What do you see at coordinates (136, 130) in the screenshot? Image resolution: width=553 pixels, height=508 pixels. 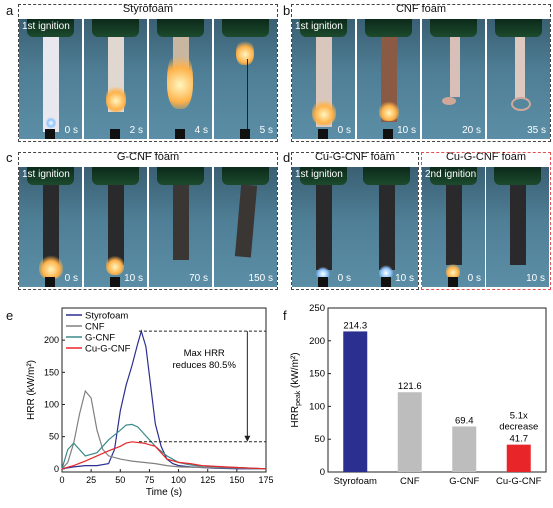 I see `time-label: 2 s` at bounding box center [136, 130].